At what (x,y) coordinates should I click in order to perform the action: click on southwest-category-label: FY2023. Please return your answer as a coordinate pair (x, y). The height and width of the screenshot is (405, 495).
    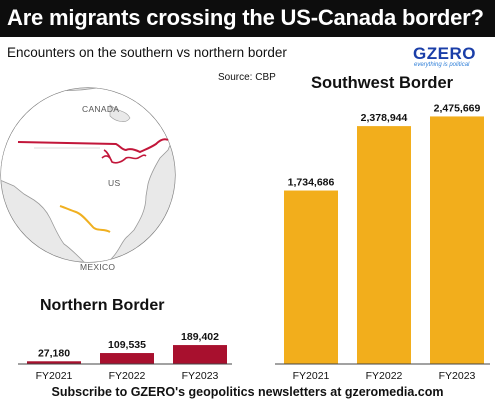
    Looking at the image, I should click on (457, 376).